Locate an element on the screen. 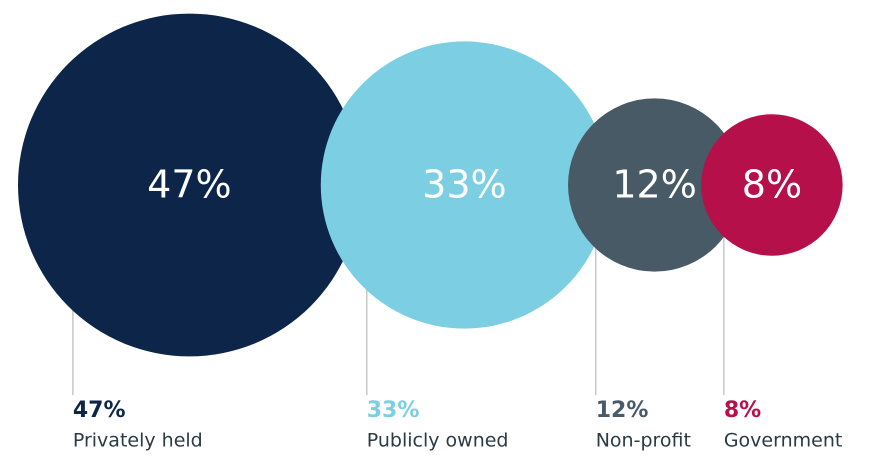  bubble-label: 12% is located at coordinates (654, 185).